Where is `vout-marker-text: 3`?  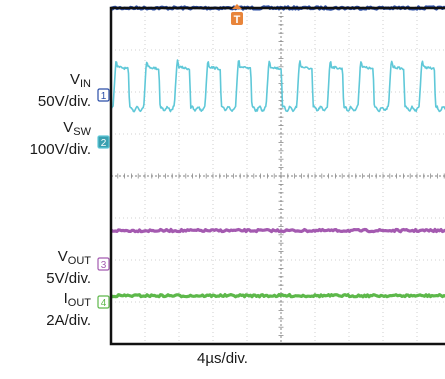
vout-marker-text: 3 is located at coordinates (104, 265).